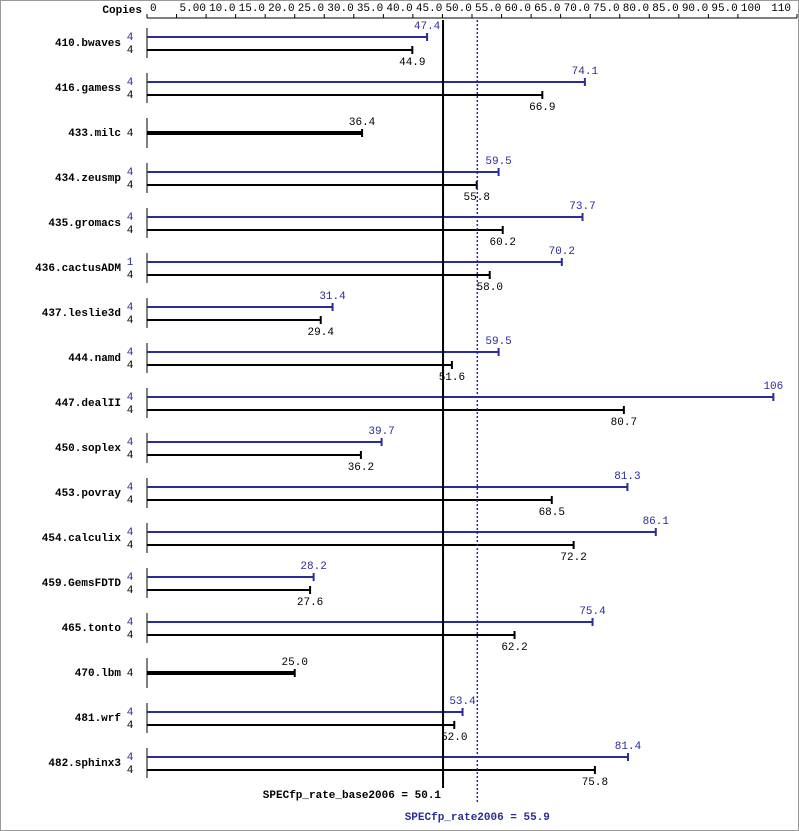 The height and width of the screenshot is (831, 799). I want to click on value-label: 81.3, so click(627, 477).